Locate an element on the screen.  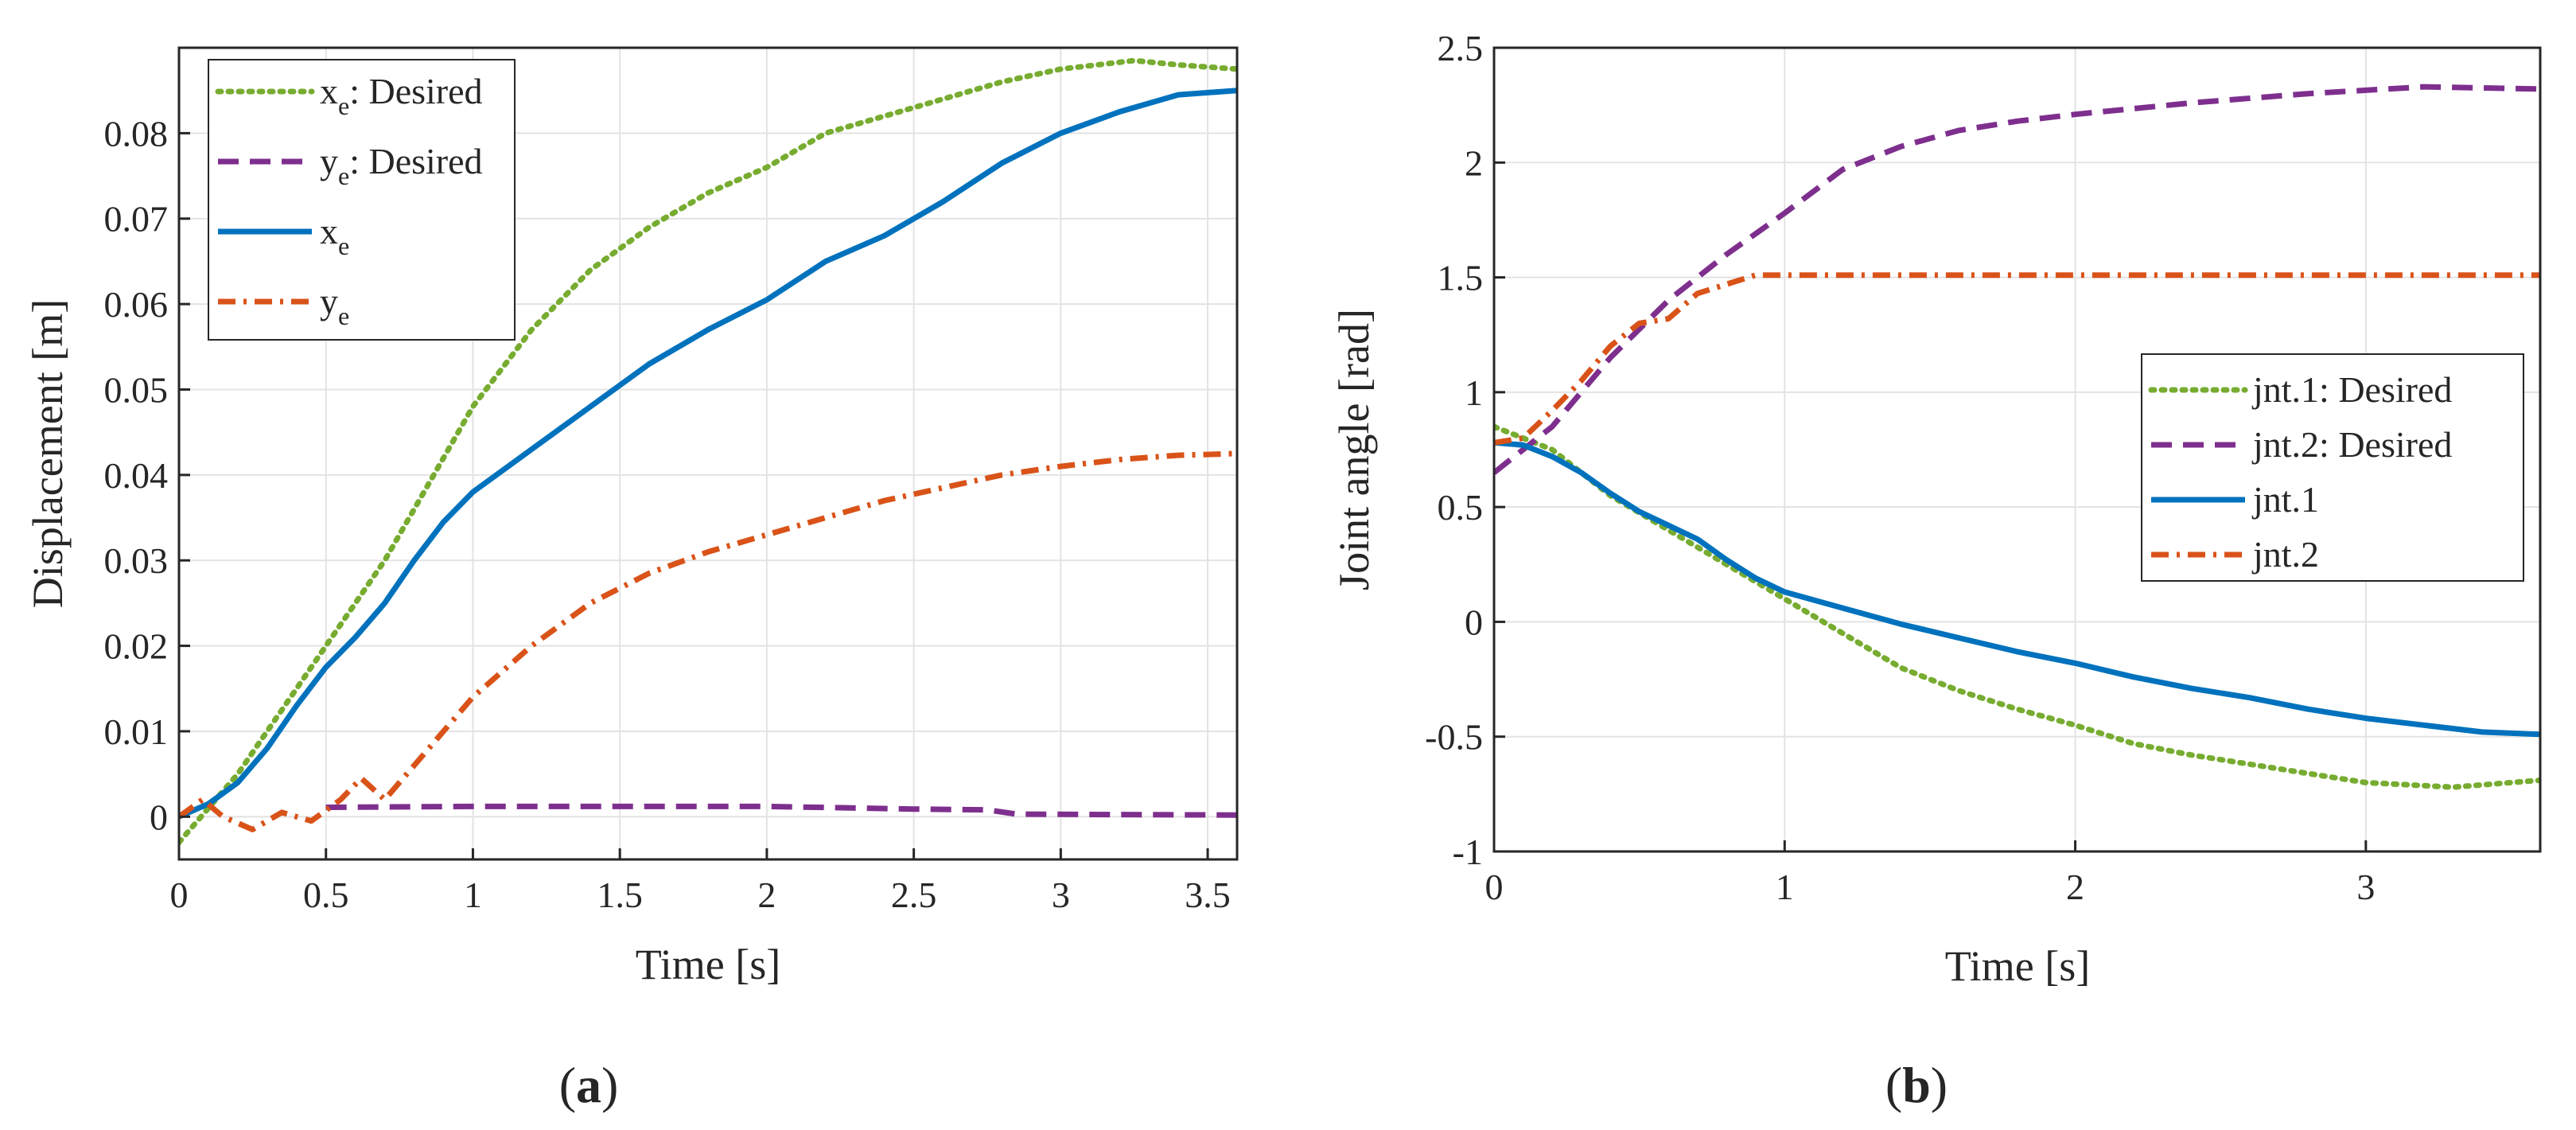
panel-b-ytick-label: -1 is located at coordinates (1468, 852).